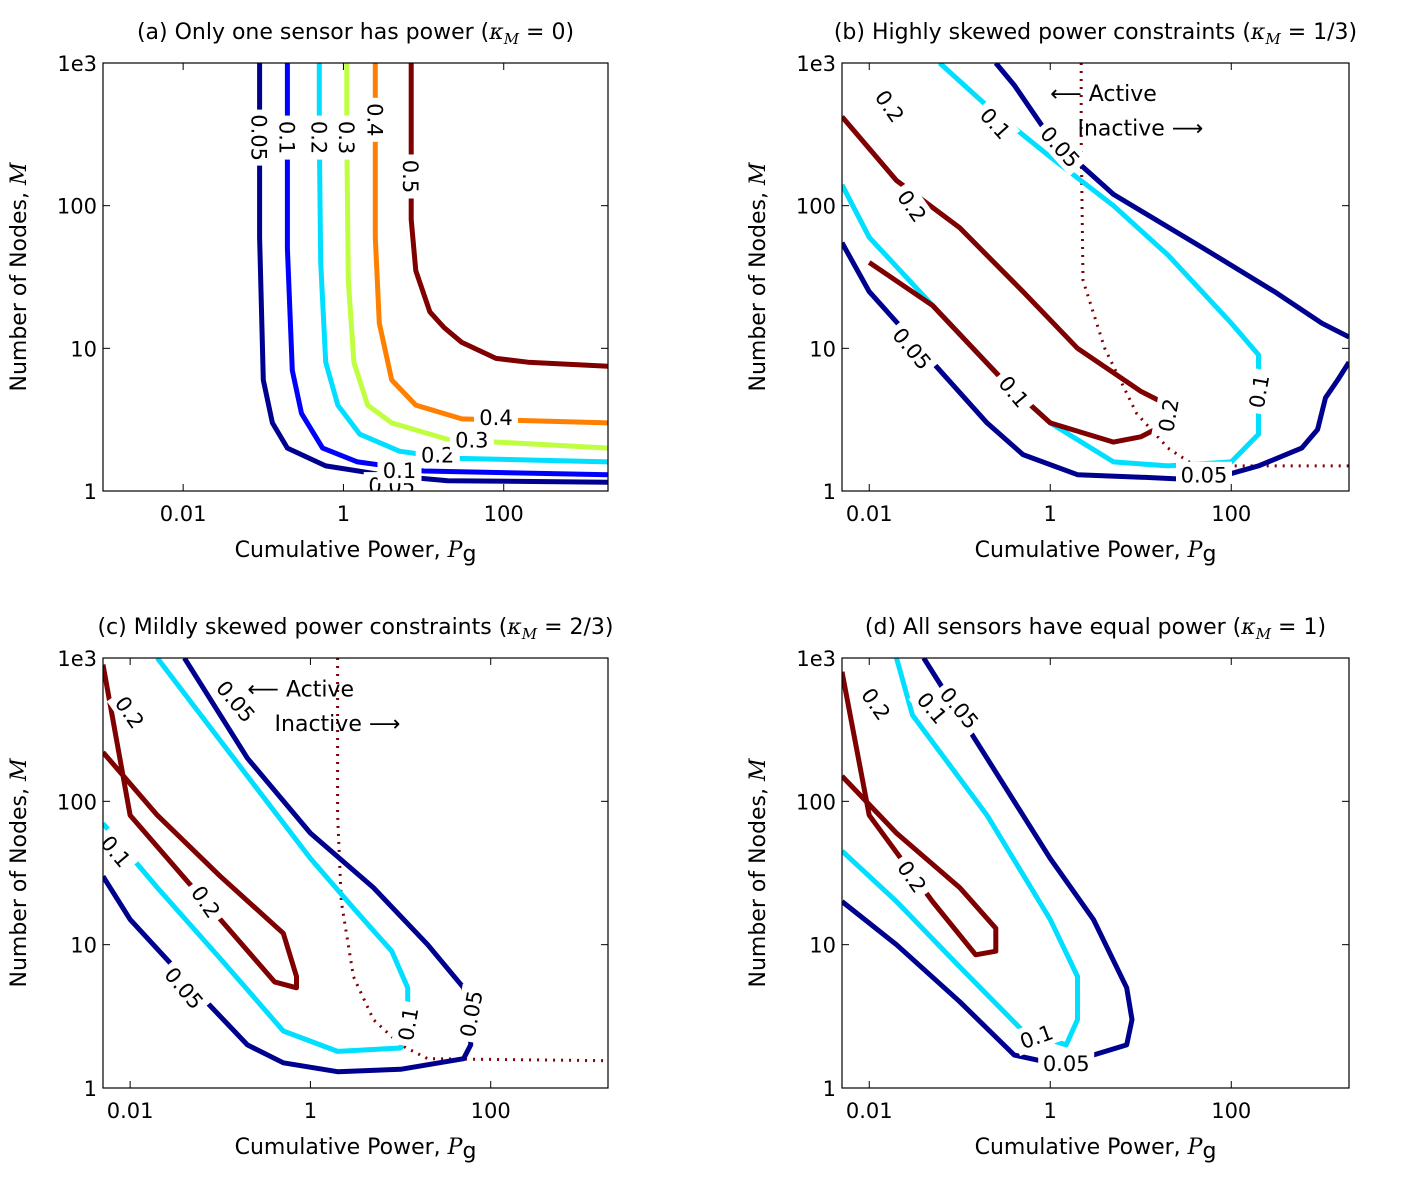 This screenshot has height=1178, width=1412. I want to click on contour-line-0.1, so click(961, 853).